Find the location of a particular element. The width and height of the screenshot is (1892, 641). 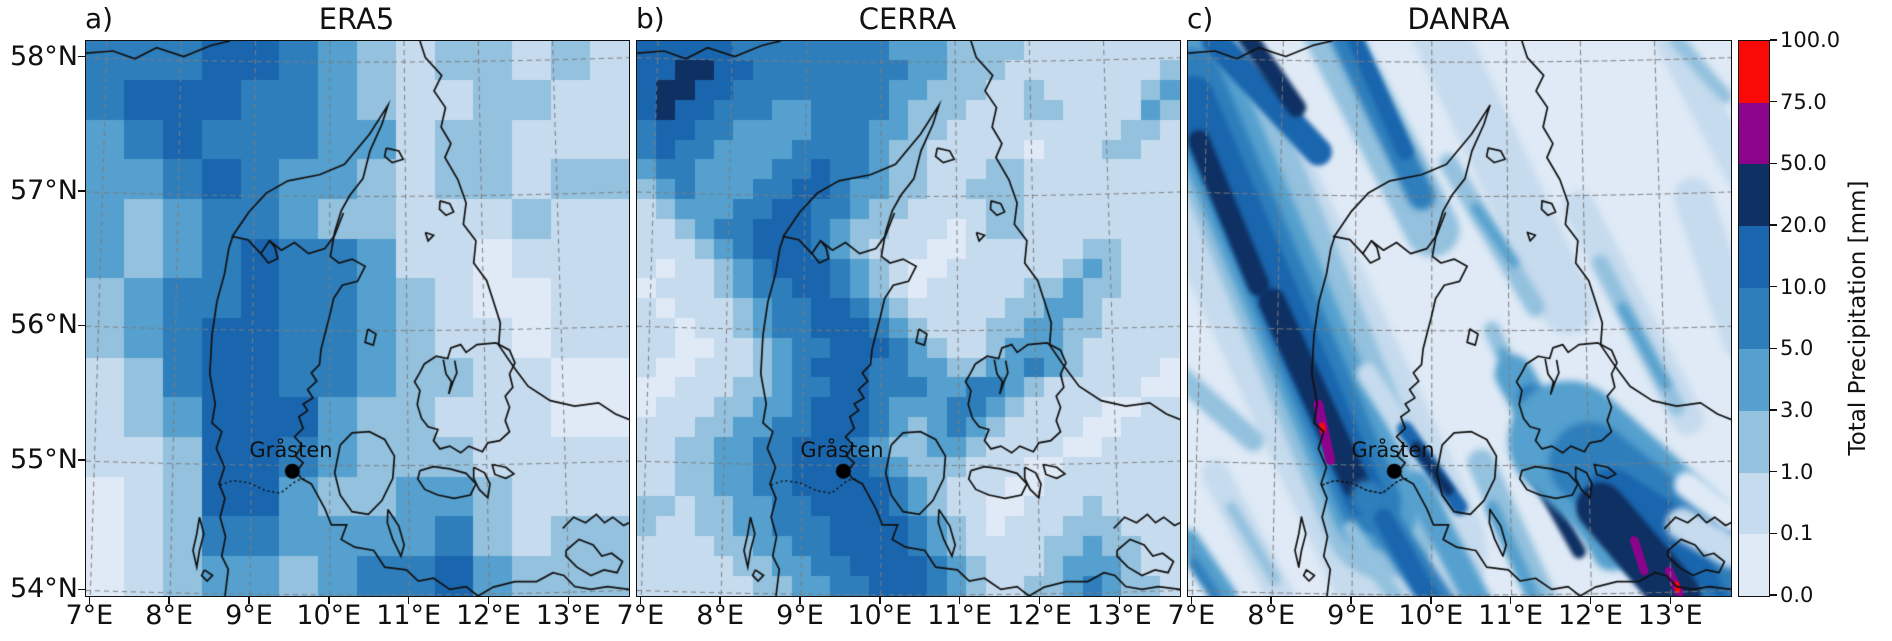

panel-title-era5: ERA5 is located at coordinates (356, 19).